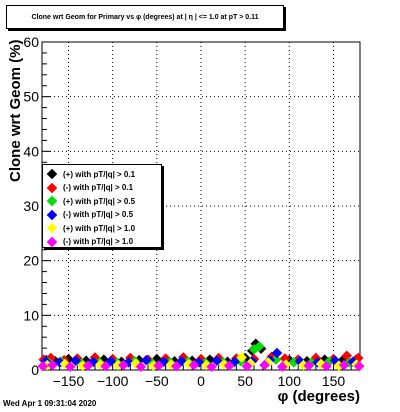  I want to click on x-tick-label: 150, so click(334, 381).